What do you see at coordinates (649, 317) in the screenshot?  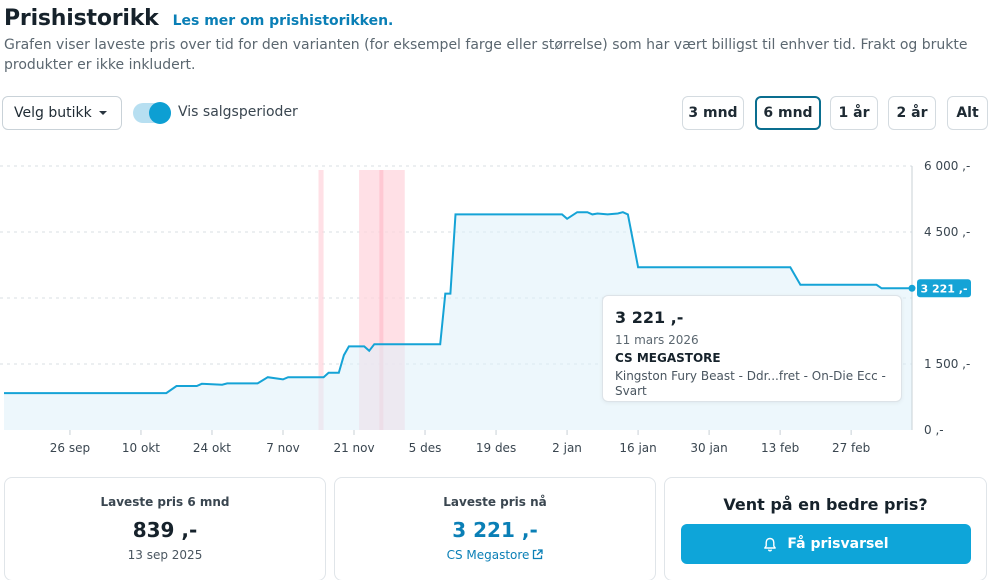 I see `tooltip-price: 3 221 ,-` at bounding box center [649, 317].